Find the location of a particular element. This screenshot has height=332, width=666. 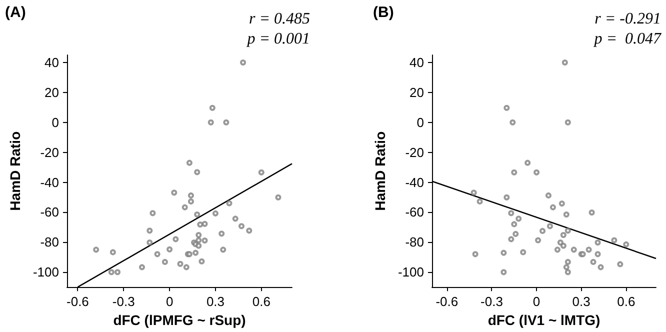

chart-title: (A) is located at coordinates (15, 12).